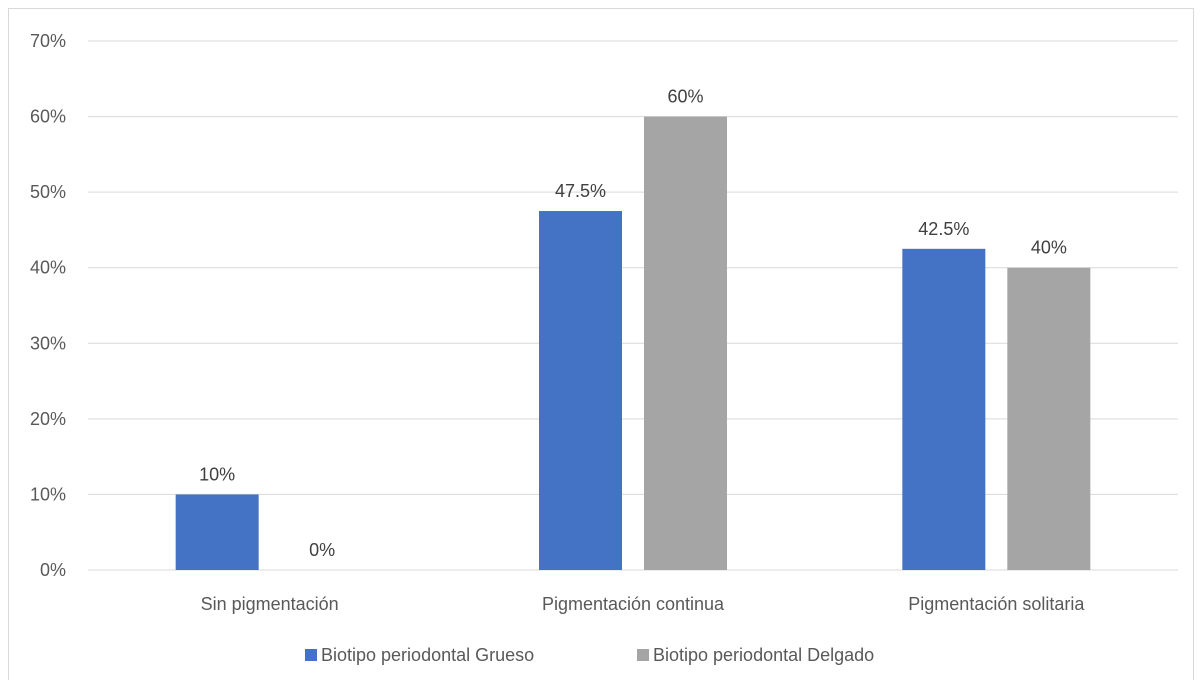  What do you see at coordinates (580, 191) in the screenshot?
I see `data-label: 47.5%` at bounding box center [580, 191].